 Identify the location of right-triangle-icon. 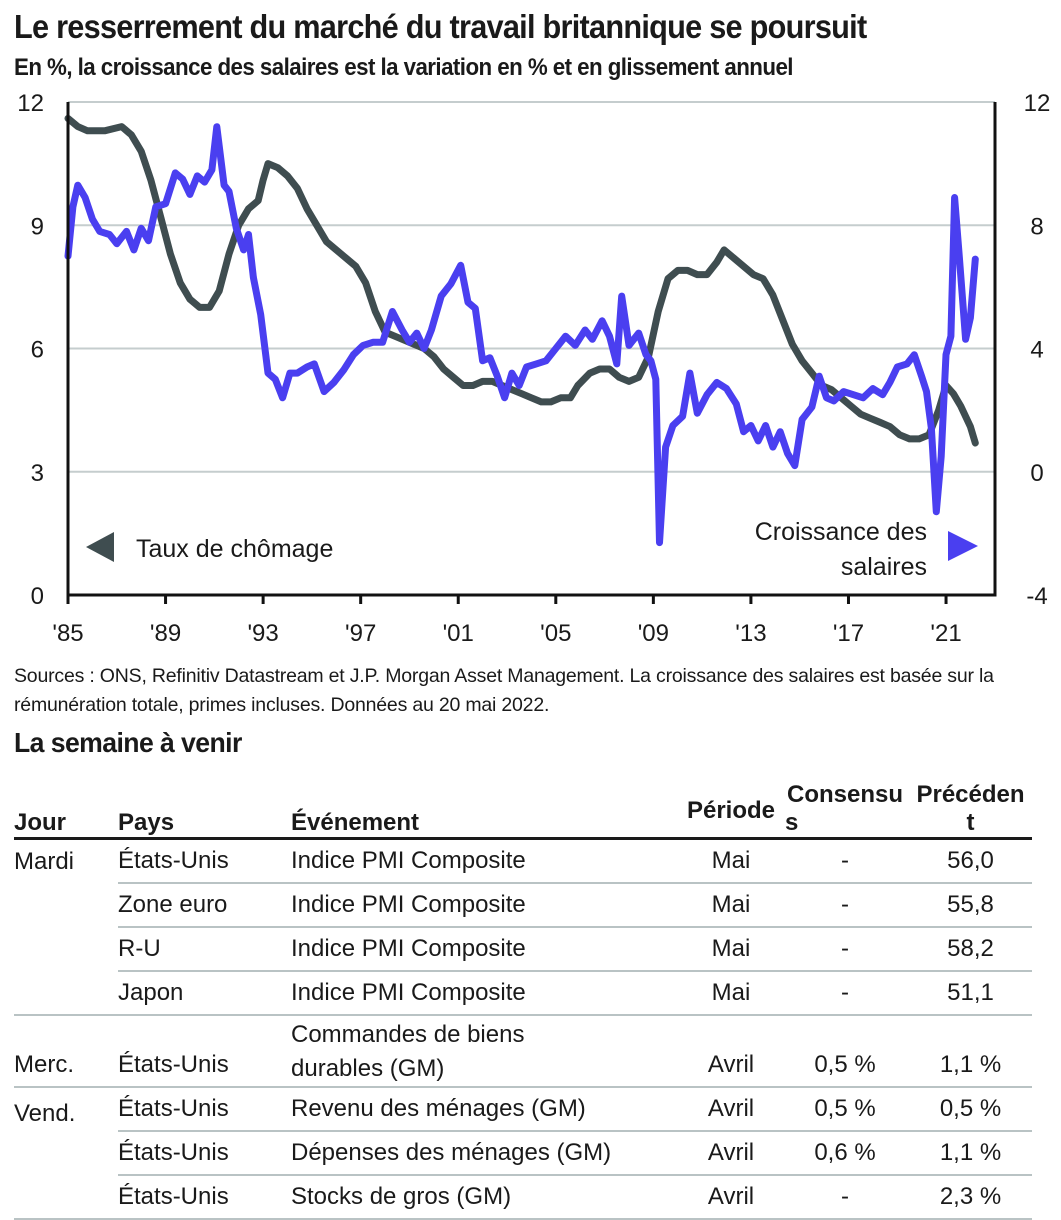
(963, 546).